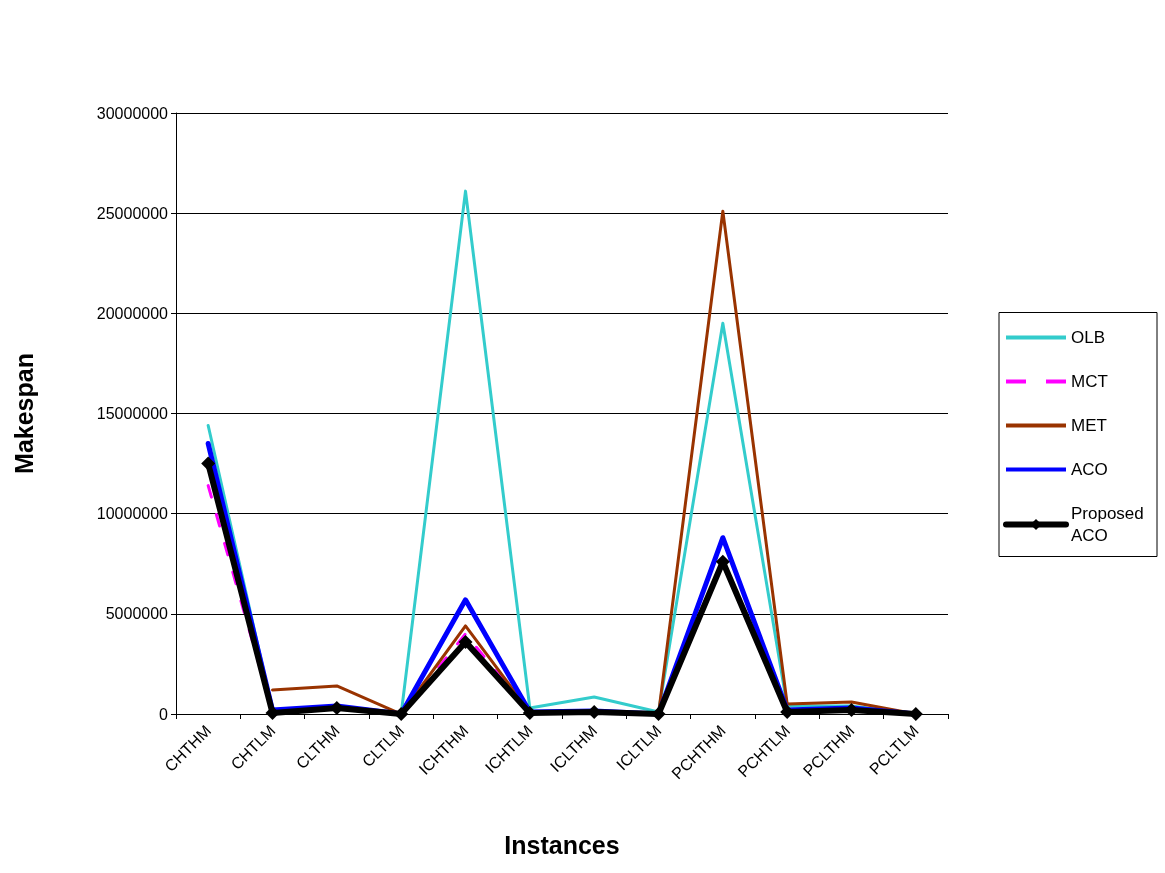 The width and height of the screenshot is (1165, 873). What do you see at coordinates (562, 844) in the screenshot?
I see `x-axis-title: Instances` at bounding box center [562, 844].